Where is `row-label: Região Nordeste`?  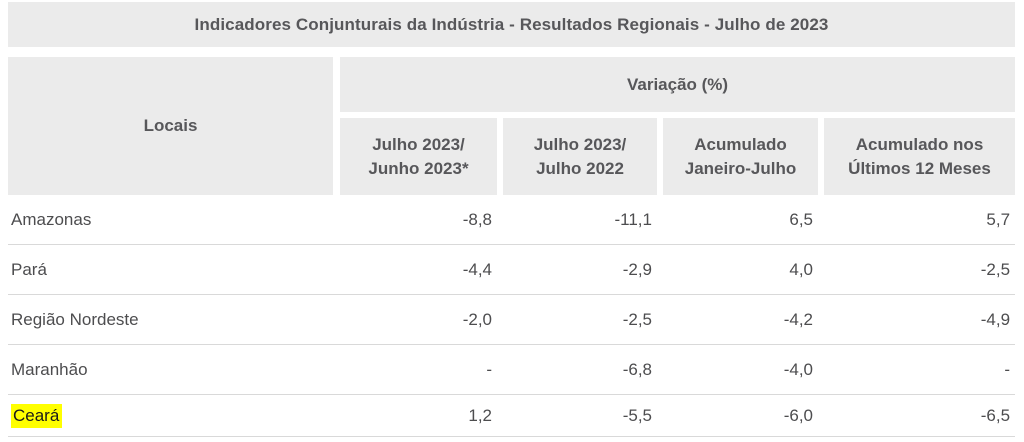
row-label: Região Nordeste is located at coordinates (170, 320).